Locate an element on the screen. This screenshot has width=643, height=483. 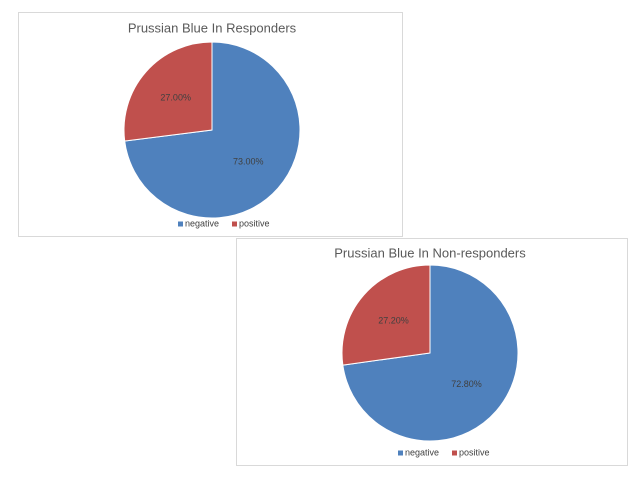
data-label: 27.00% is located at coordinates (175, 97).